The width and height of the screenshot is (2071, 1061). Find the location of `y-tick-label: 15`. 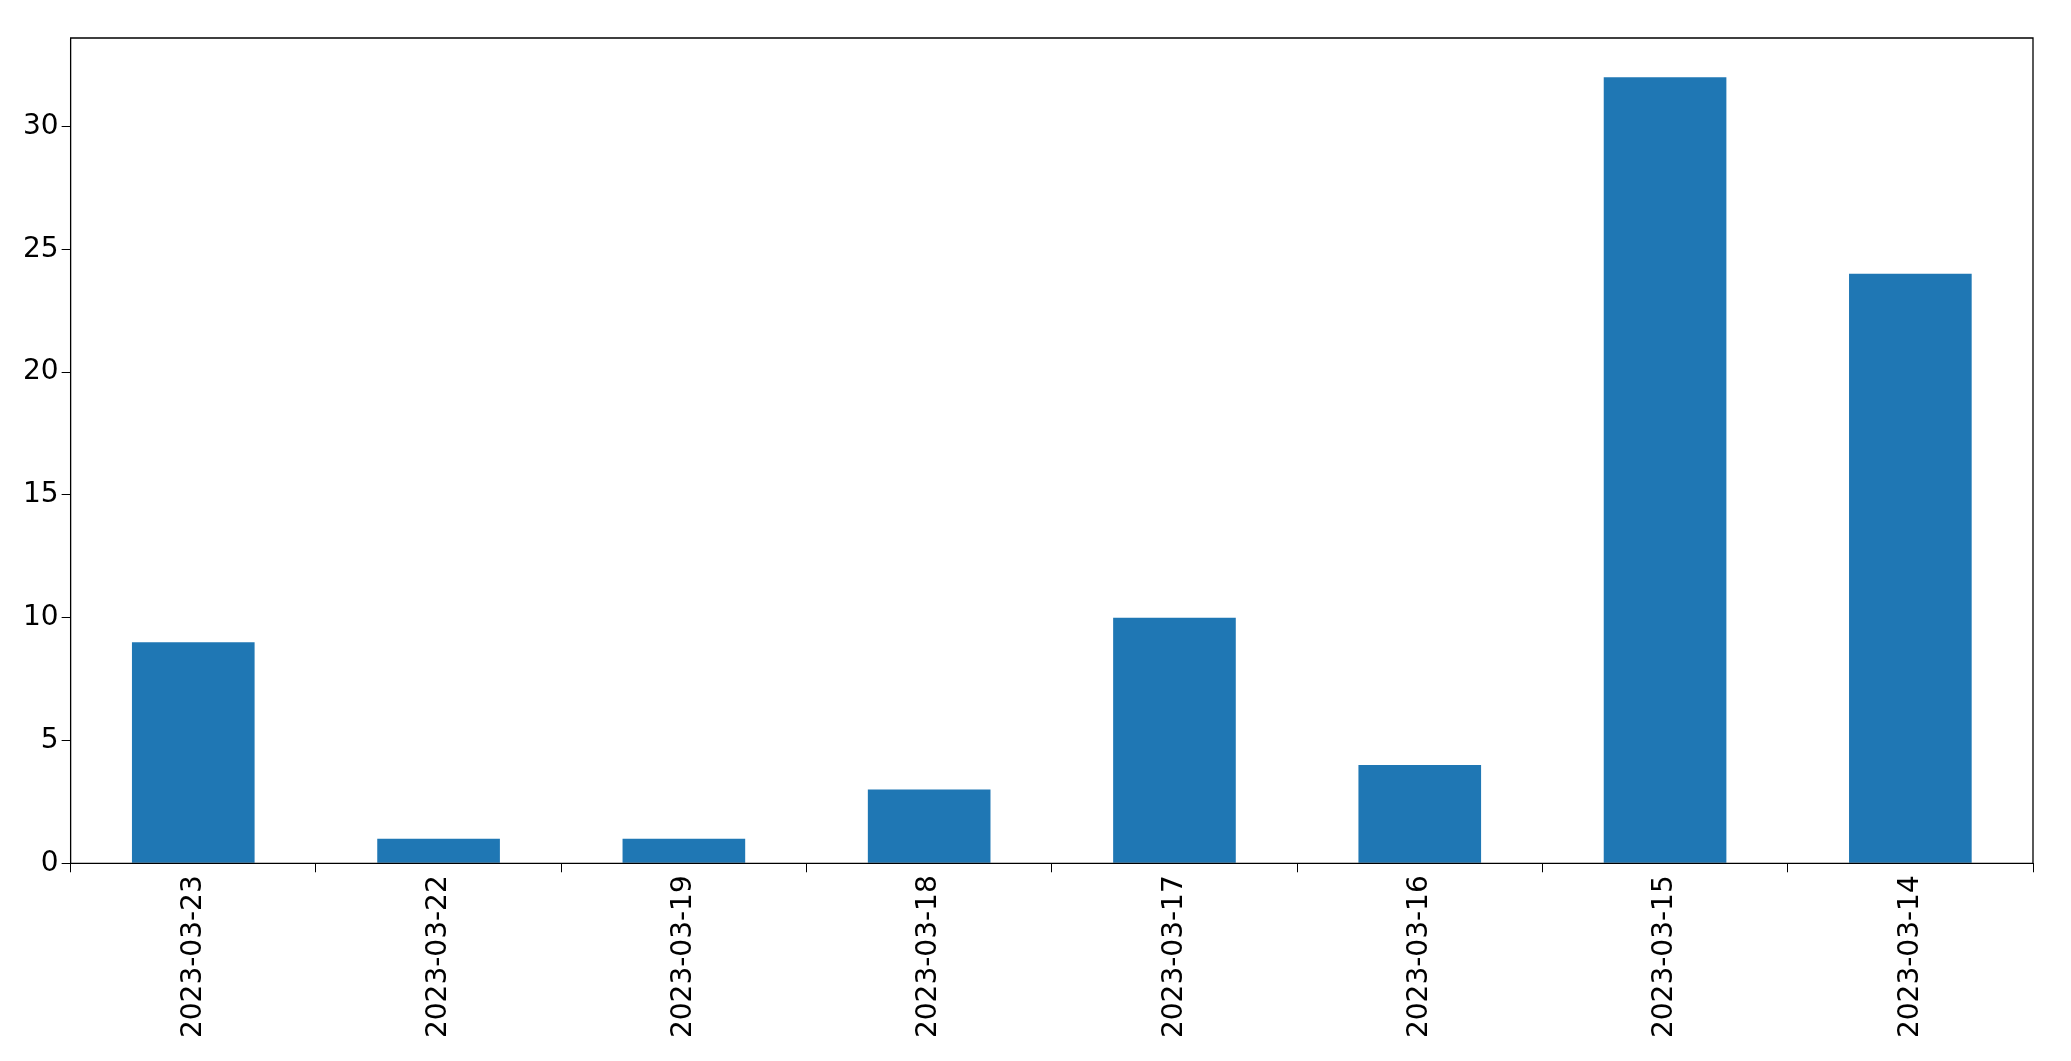

y-tick-label: 15 is located at coordinates (40, 493).